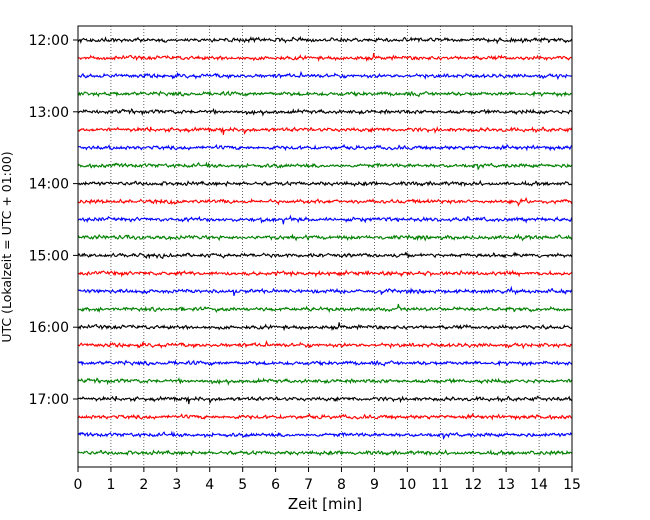 The image size is (650, 520). I want to click on x-tick-label: 6, so click(275, 485).